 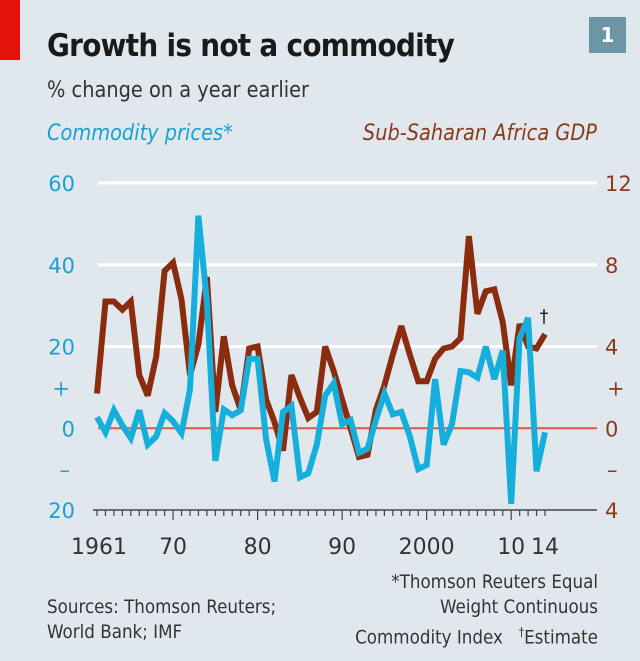 I want to click on footnote-index-name: Commodity Index, so click(x=429, y=637).